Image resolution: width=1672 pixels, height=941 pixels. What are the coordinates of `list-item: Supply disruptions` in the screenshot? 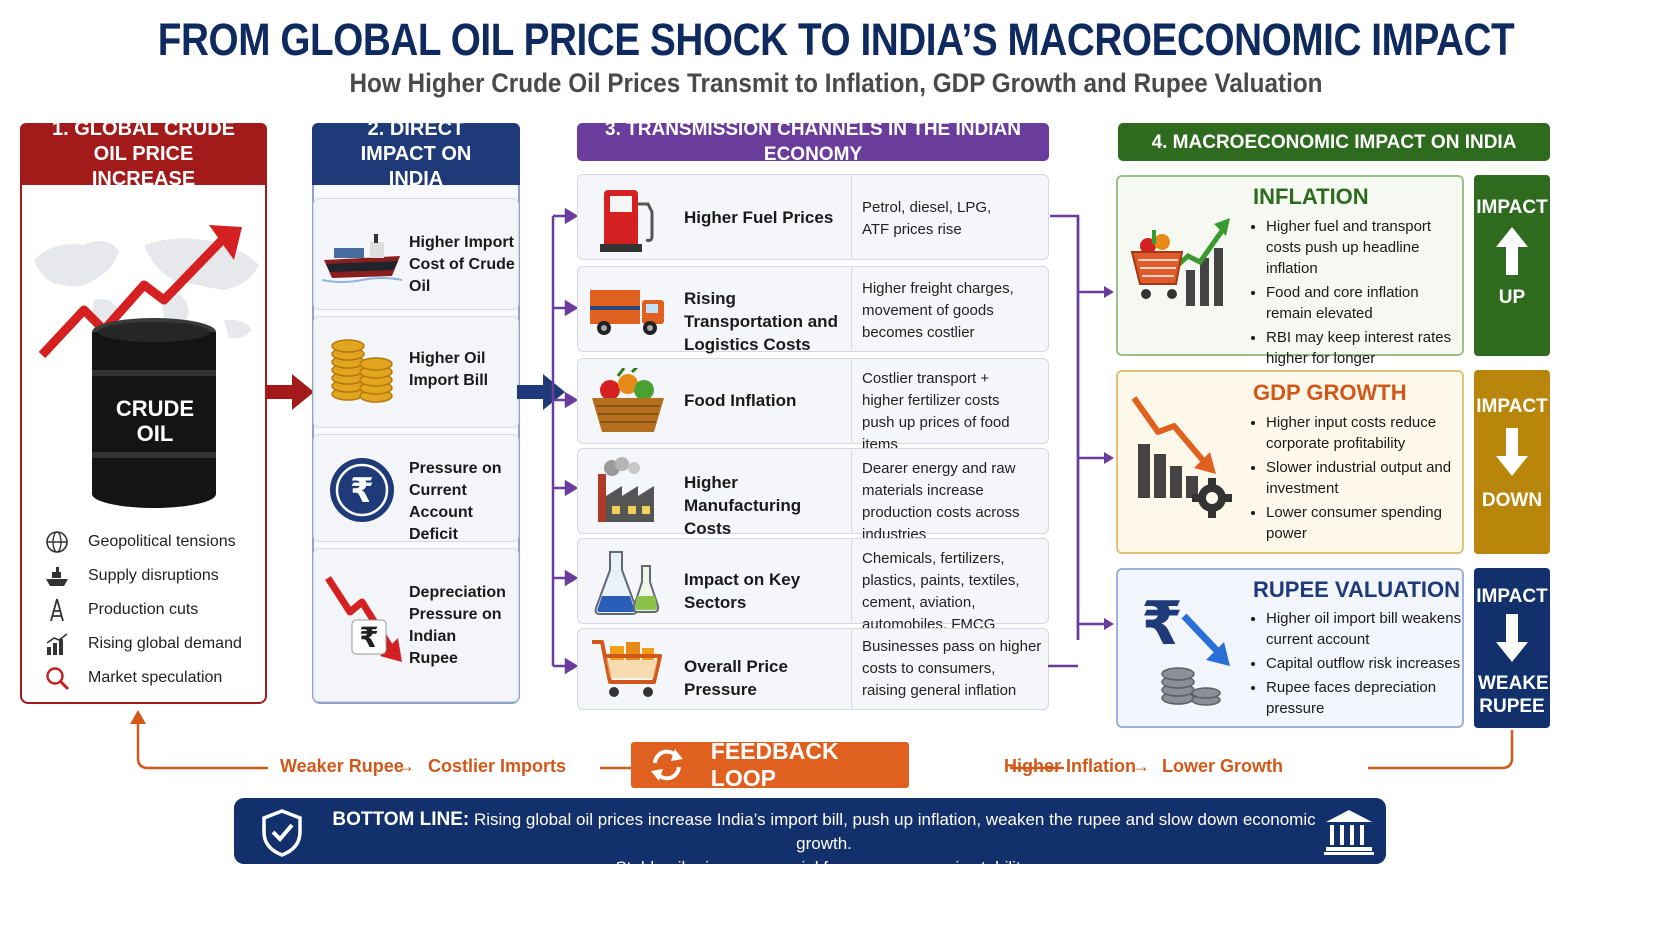 It's located at (154, 576).